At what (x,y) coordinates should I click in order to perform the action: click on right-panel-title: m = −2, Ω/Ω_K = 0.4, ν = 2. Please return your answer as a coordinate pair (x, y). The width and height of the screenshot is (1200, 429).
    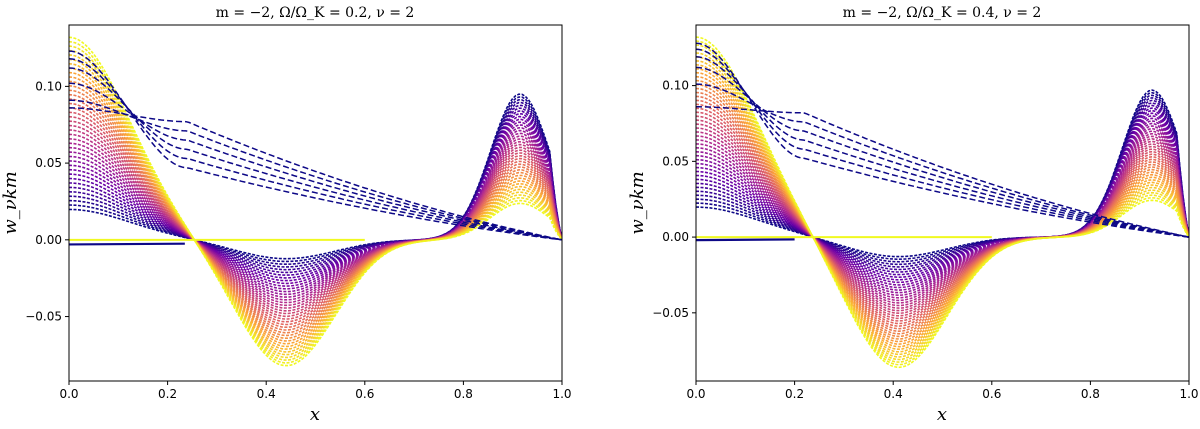
    Looking at the image, I should click on (942, 13).